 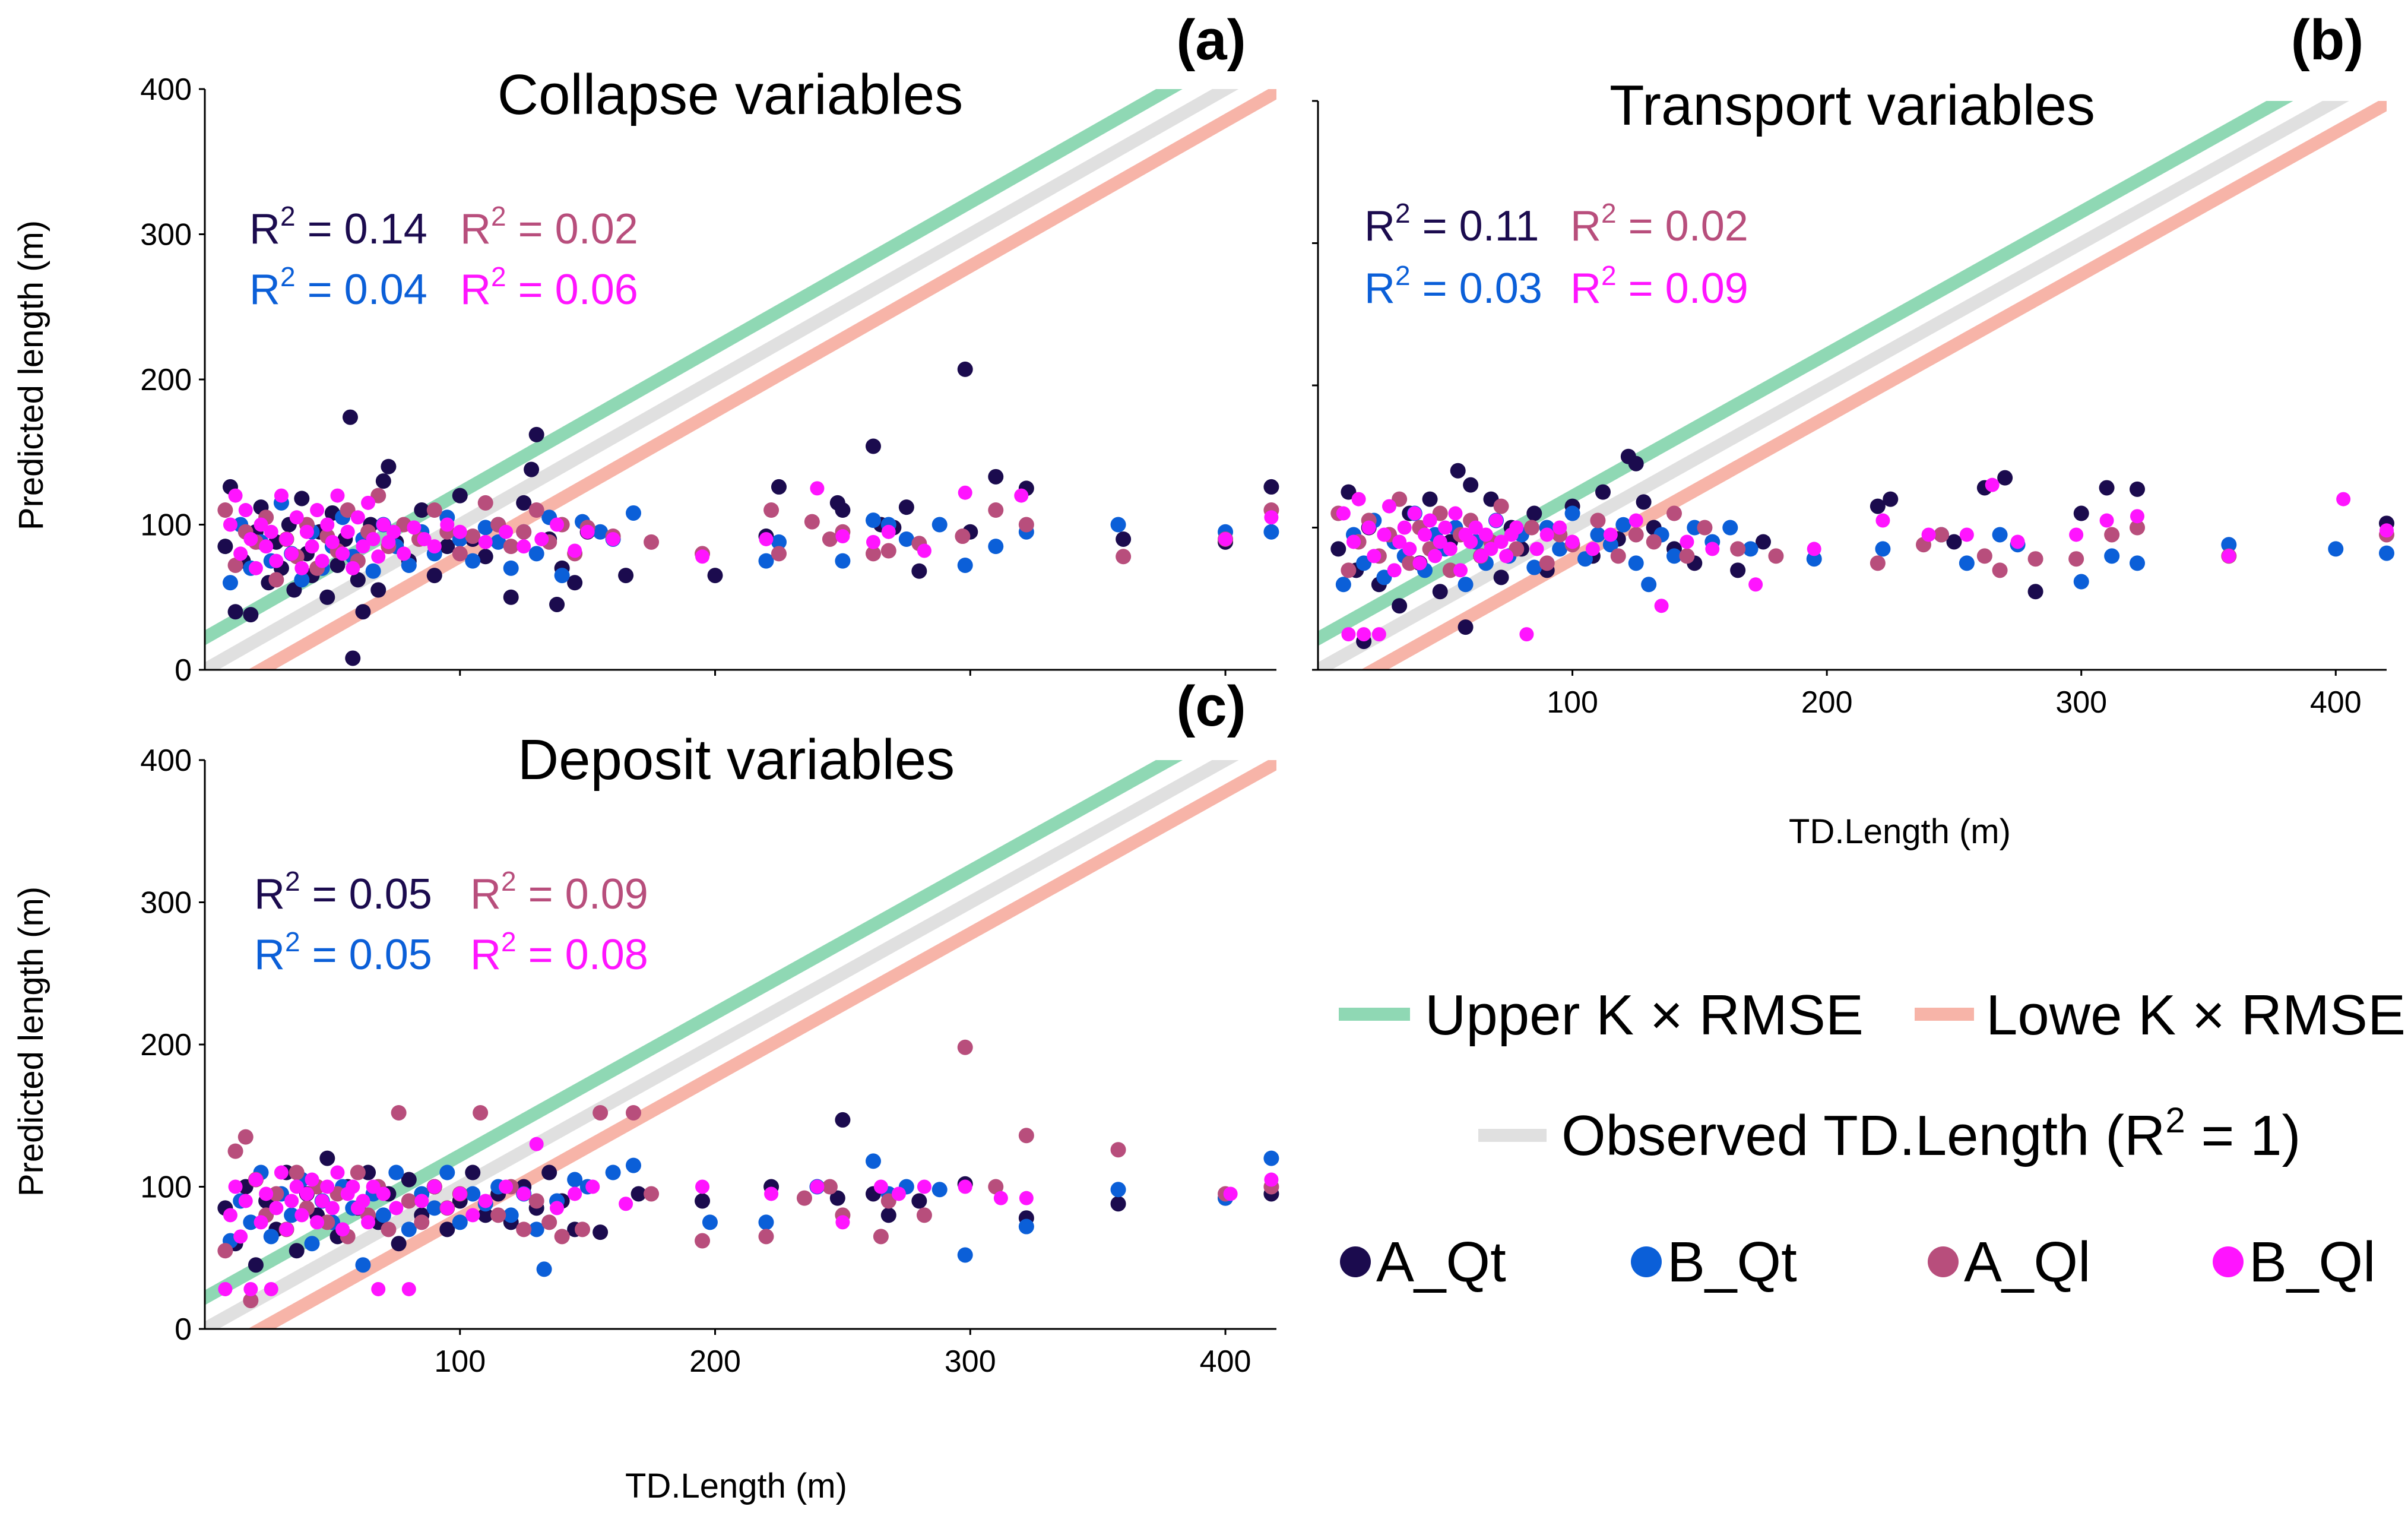 What do you see at coordinates (1355, 1261) in the screenshot?
I see `legend-a-qt-marker` at bounding box center [1355, 1261].